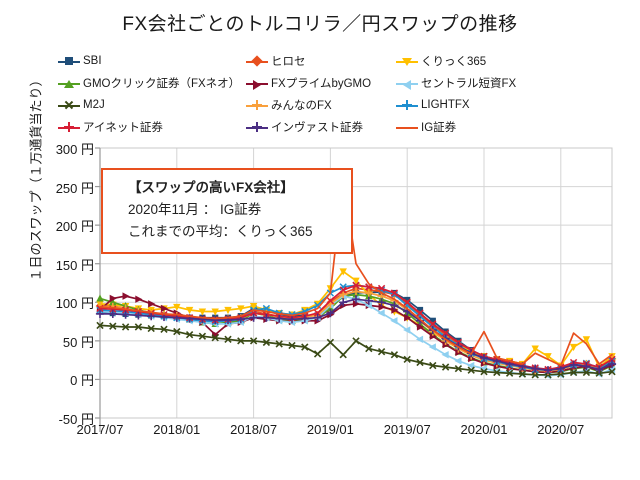 The height and width of the screenshot is (480, 640). I want to click on y-tick-label: 300 円, so click(74, 149).